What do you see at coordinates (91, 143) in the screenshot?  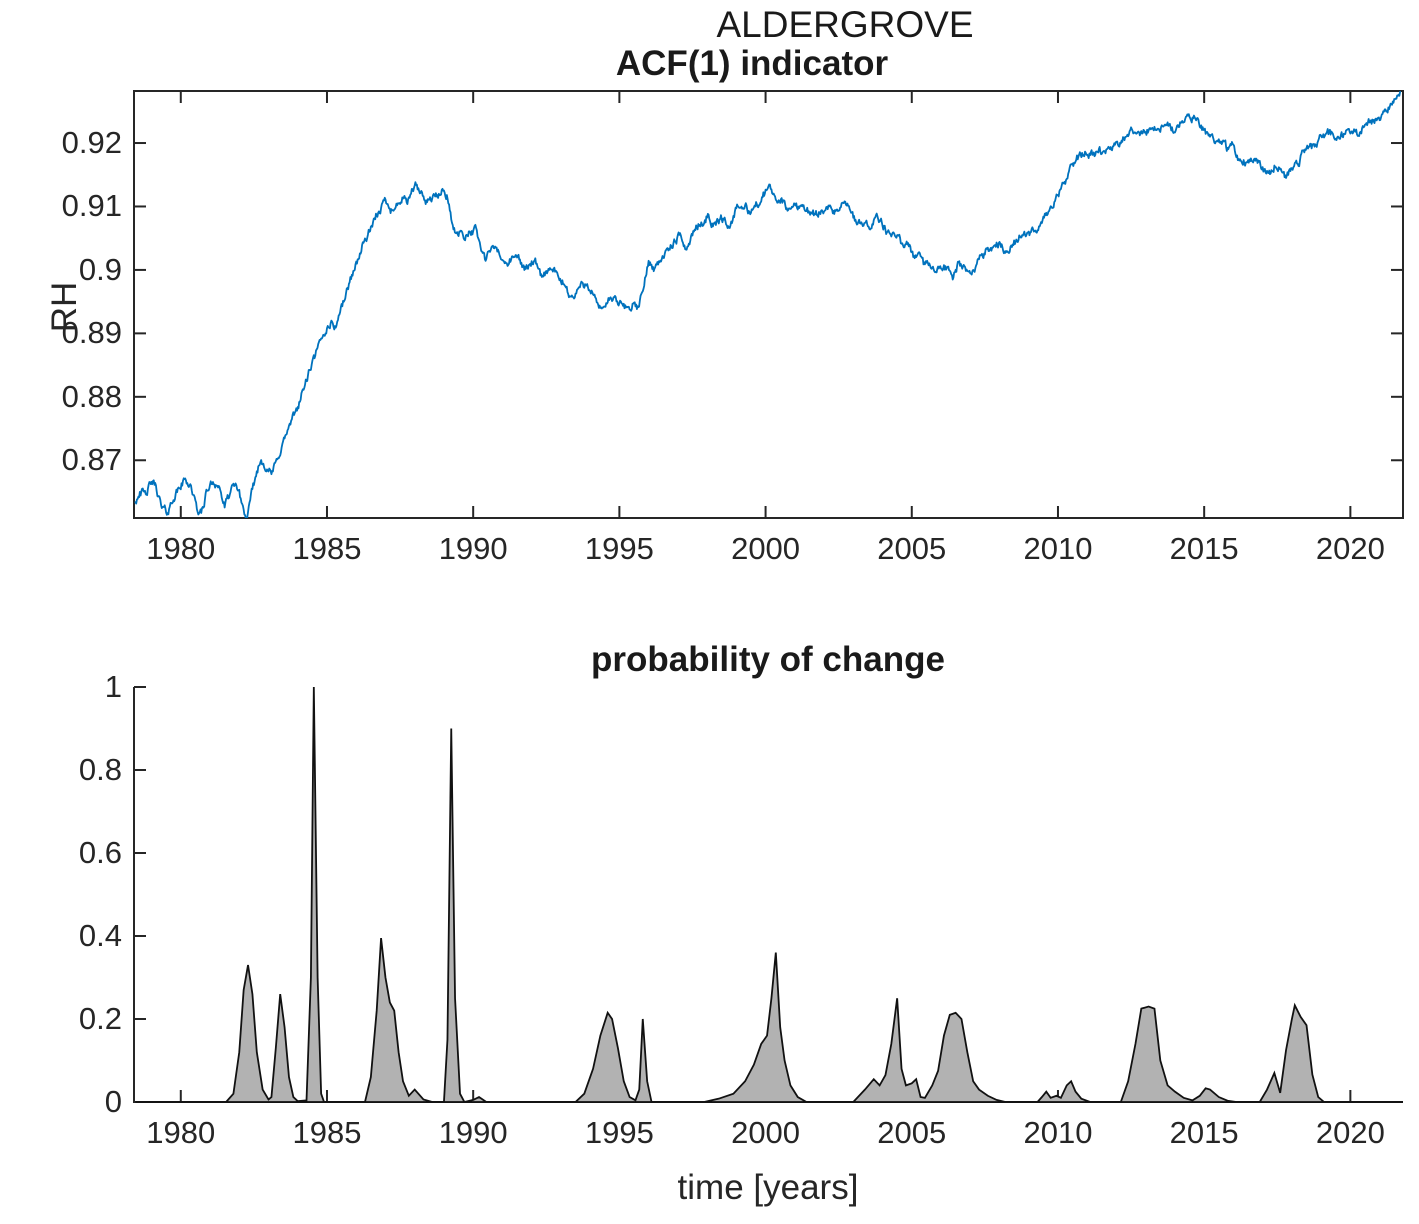 I see `top-chart-y-tick-label: 0.92` at bounding box center [91, 143].